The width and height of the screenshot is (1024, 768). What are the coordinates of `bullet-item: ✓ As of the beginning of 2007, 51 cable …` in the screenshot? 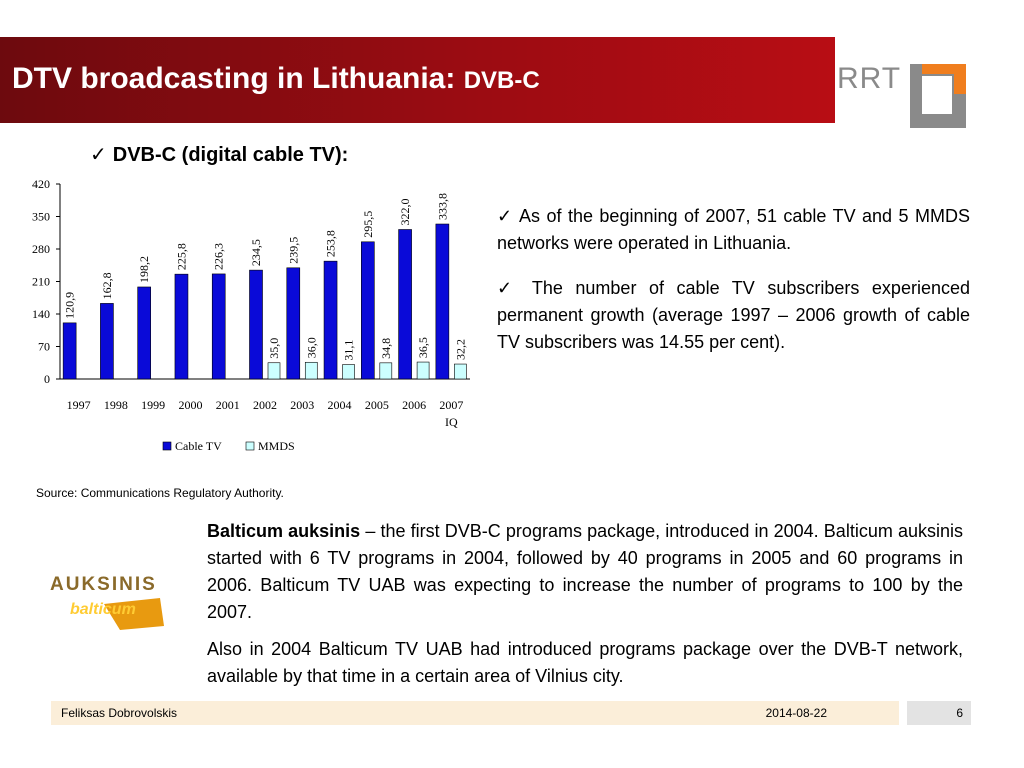 It's located at (733, 229).